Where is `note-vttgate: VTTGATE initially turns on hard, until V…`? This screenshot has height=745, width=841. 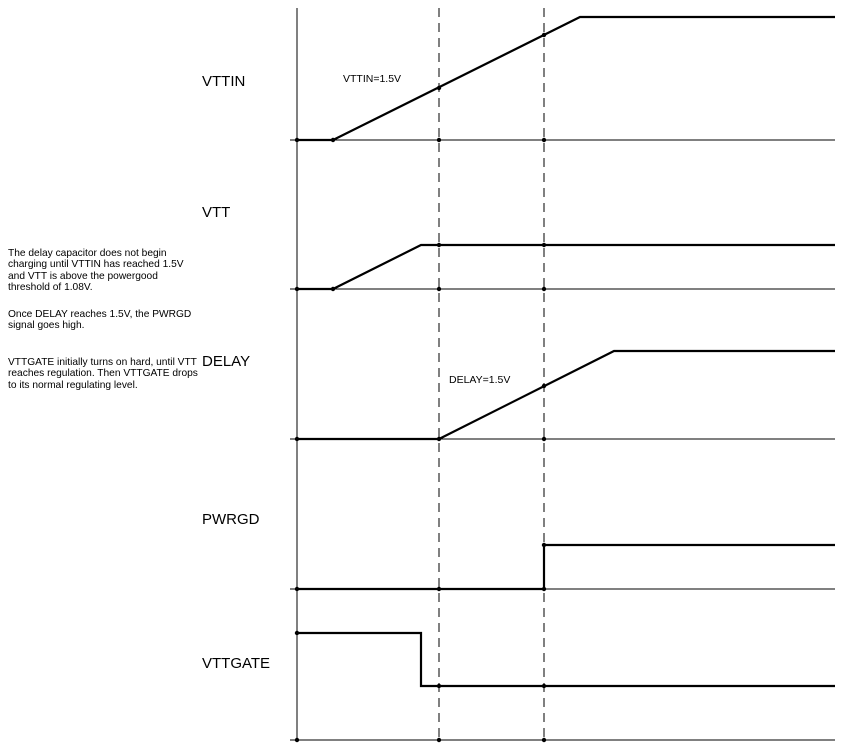
note-vttgate: VTTGATE initially turns on hard, until V… is located at coordinates (103, 374).